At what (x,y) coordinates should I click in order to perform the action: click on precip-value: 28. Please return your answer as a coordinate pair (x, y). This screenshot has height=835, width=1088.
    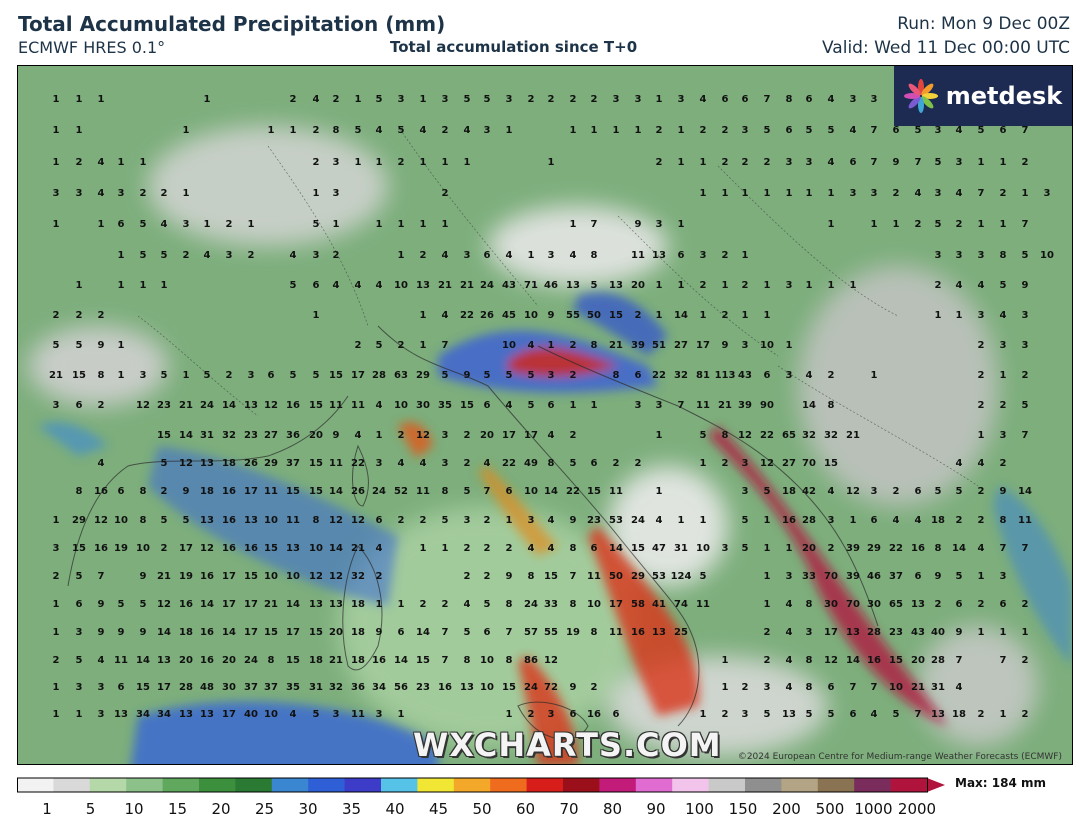
    Looking at the image, I should click on (809, 520).